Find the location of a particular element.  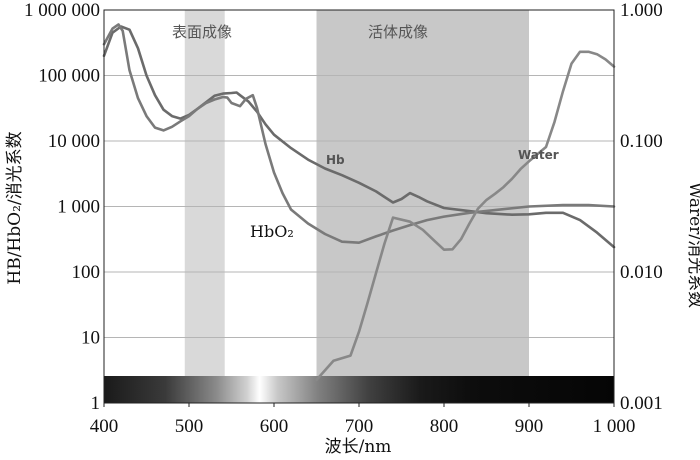

series-label-hb: Hb is located at coordinates (335, 160).